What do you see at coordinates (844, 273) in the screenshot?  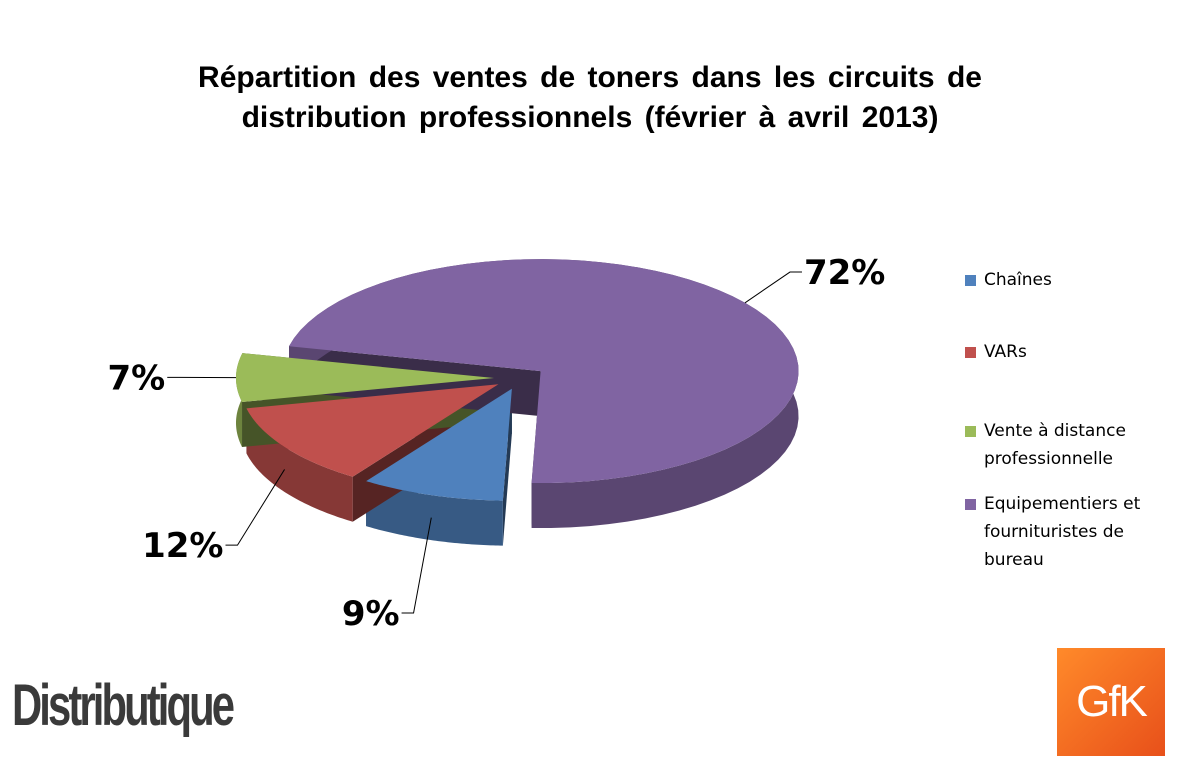 I see `data-label: 72%` at bounding box center [844, 273].